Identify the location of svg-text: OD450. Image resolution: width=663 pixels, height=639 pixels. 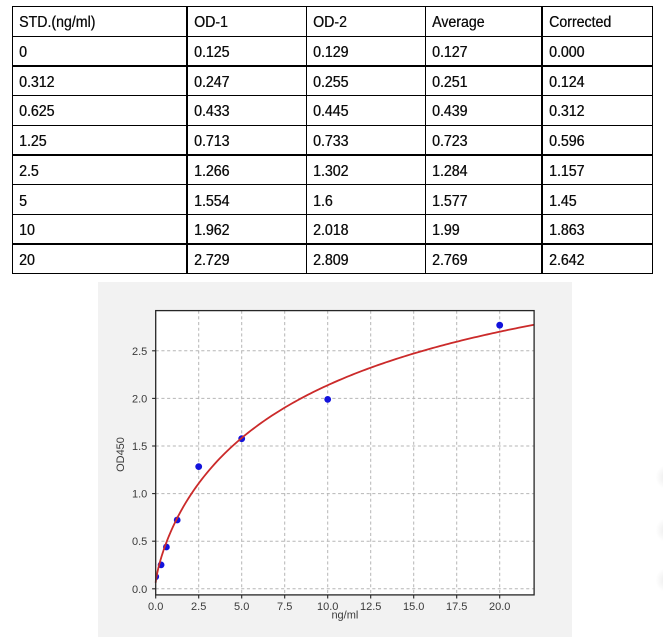
(121, 454).